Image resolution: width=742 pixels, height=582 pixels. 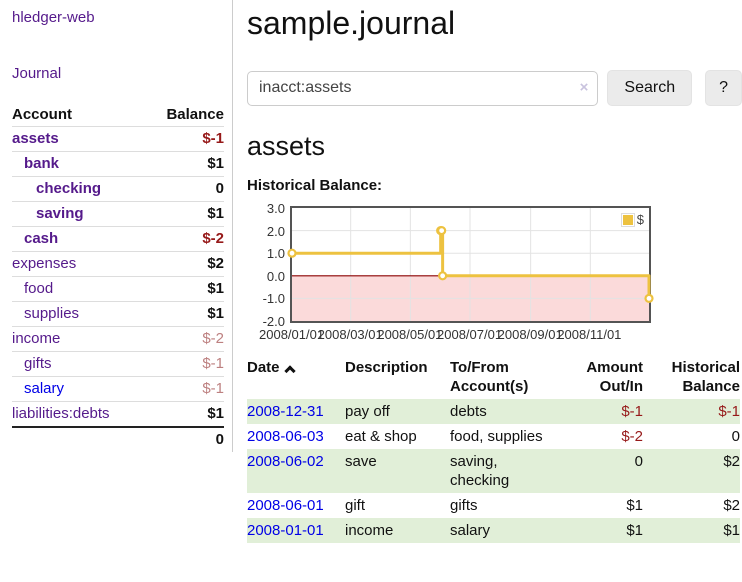 I want to click on transaction-description: pay off, so click(x=367, y=411).